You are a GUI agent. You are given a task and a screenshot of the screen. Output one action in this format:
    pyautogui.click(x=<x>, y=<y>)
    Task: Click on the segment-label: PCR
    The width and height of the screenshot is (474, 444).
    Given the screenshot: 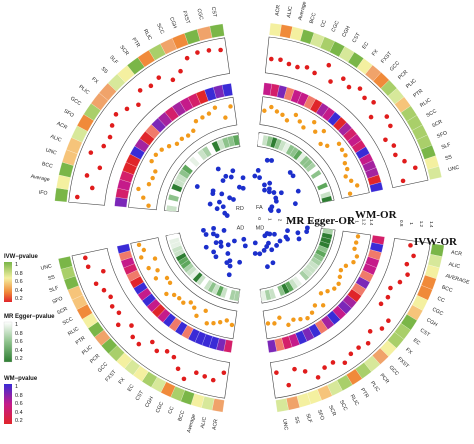 What is the action you would take?
    pyautogui.click(x=95, y=359)
    